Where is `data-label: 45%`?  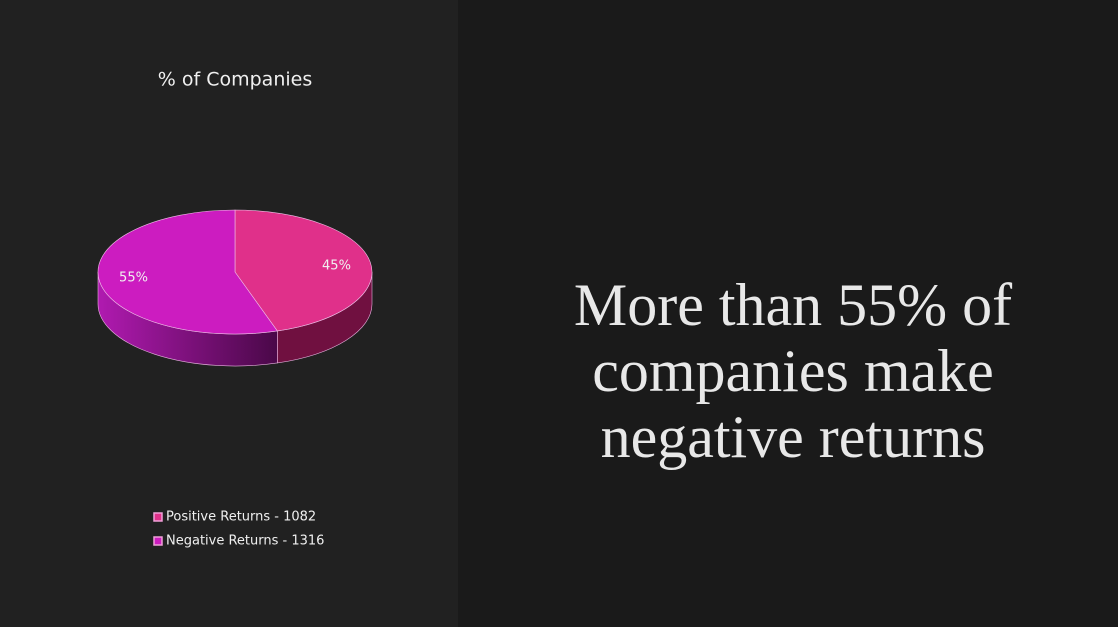
data-label: 45% is located at coordinates (336, 266).